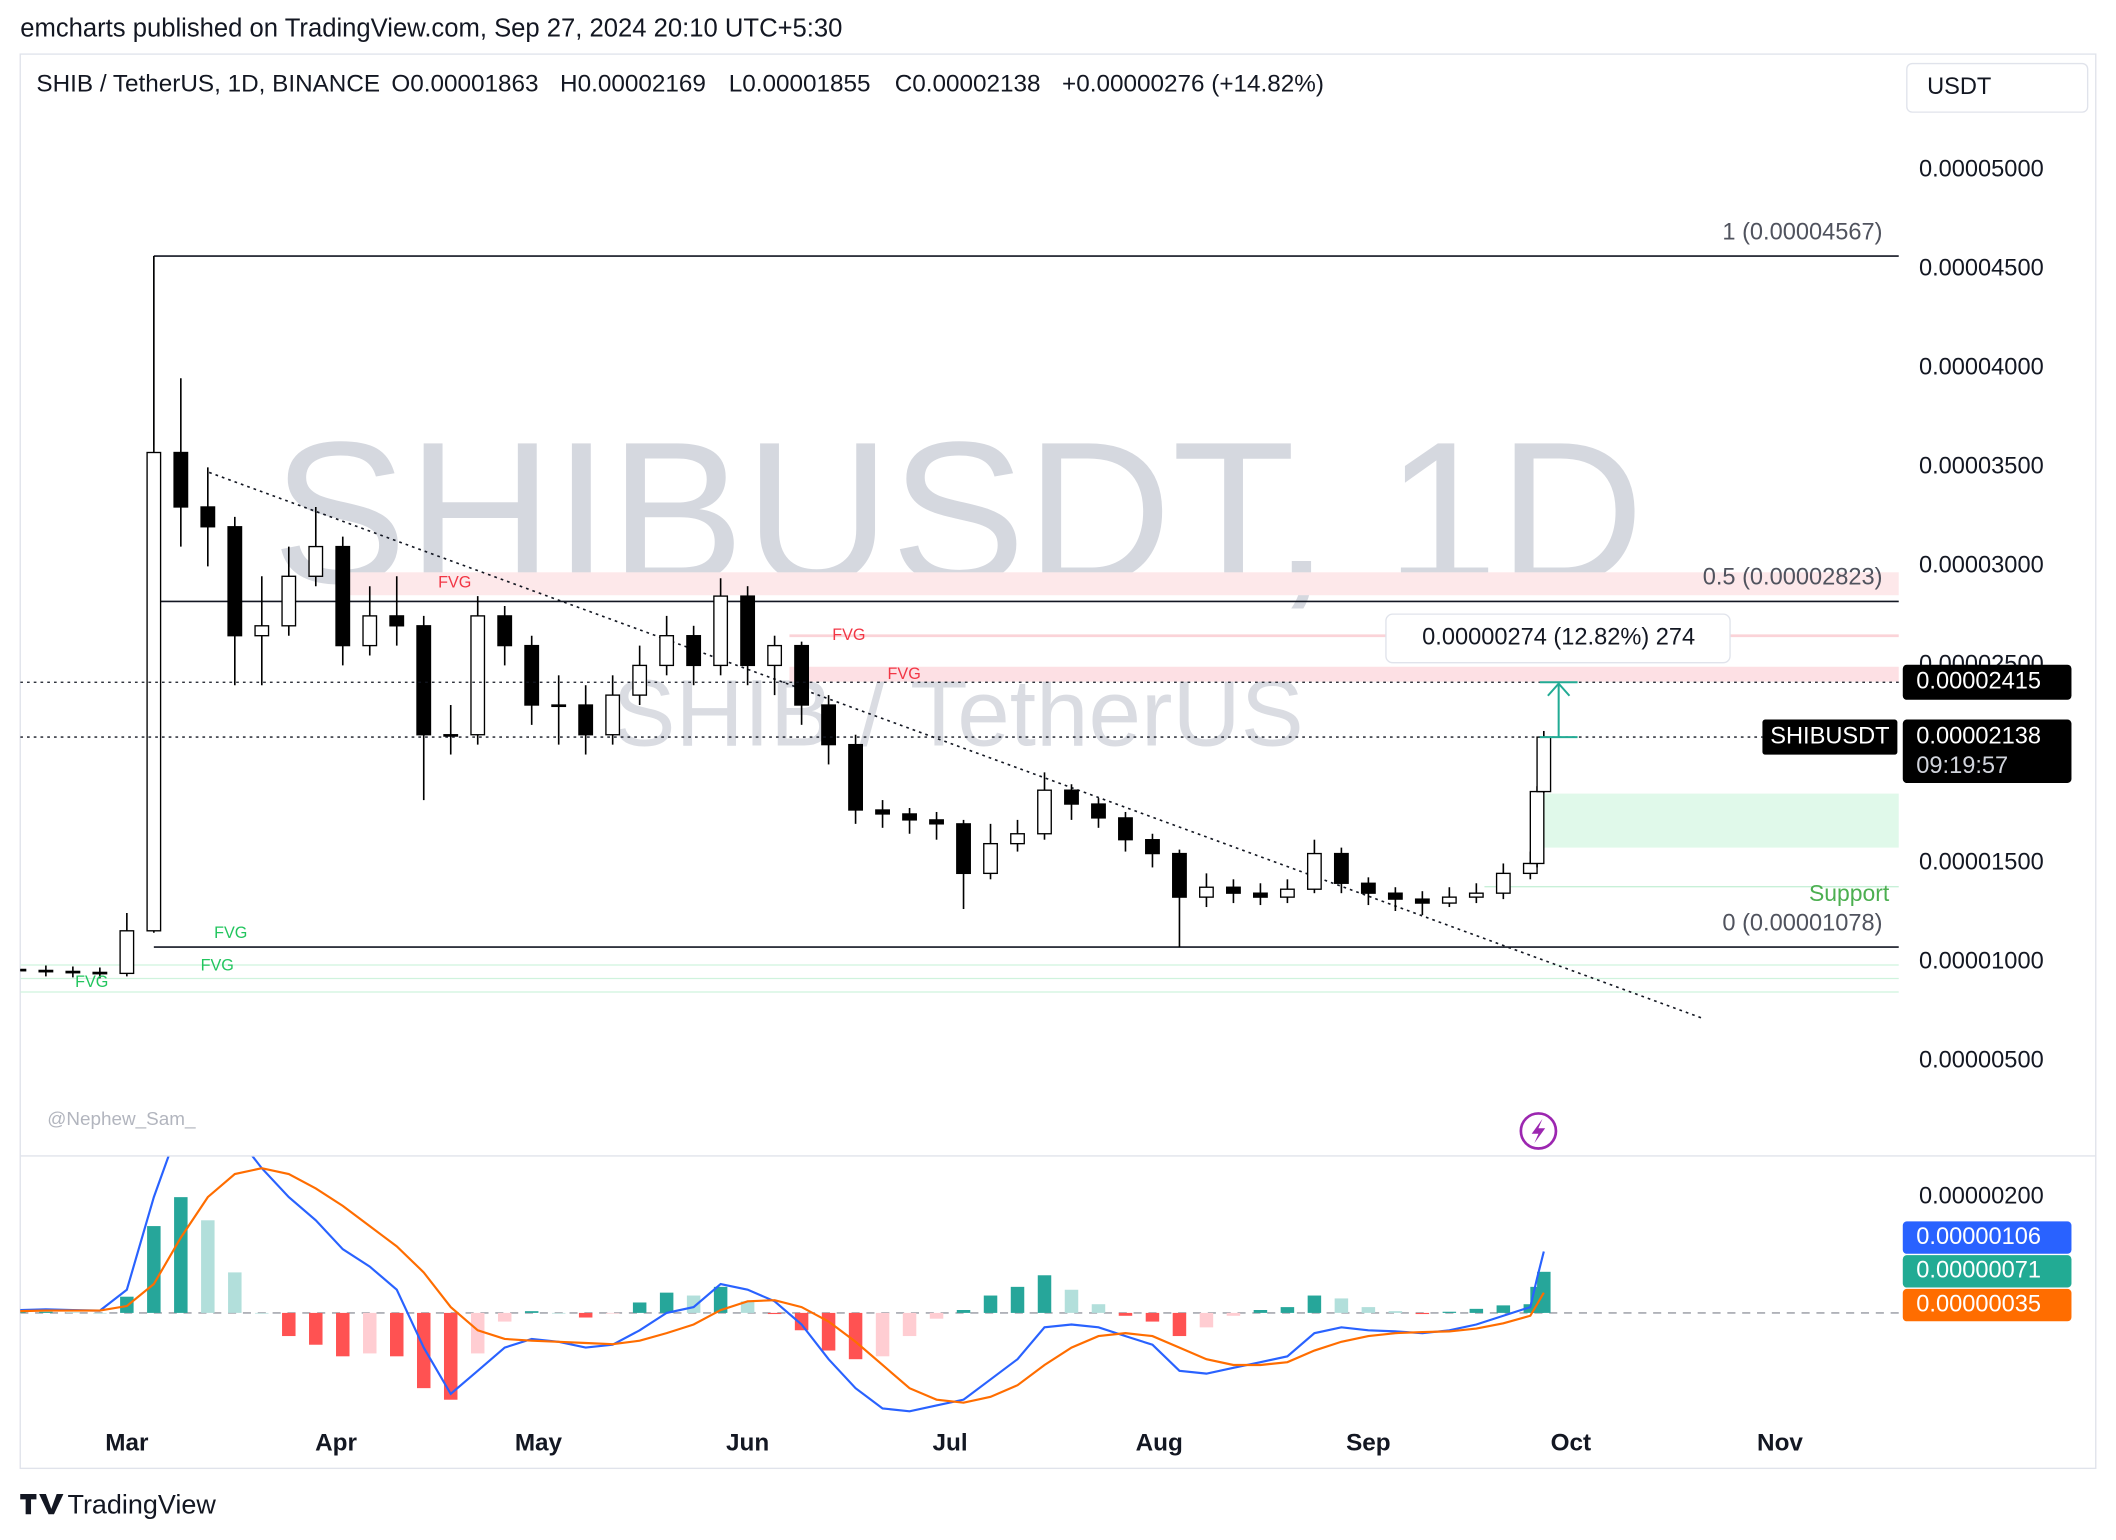  I want to click on y-tick-label: 0.00001000, so click(1981, 962).